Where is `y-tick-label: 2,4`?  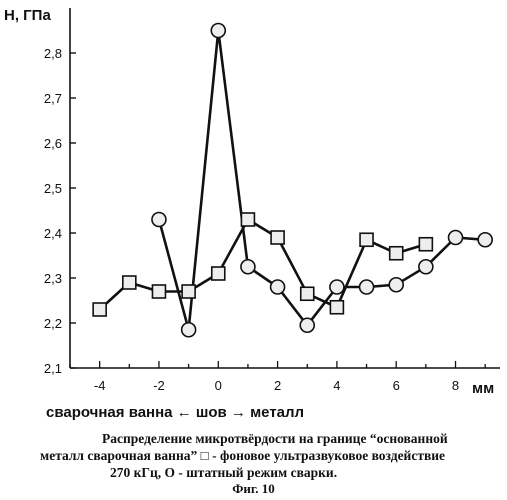
y-tick-label: 2,4 is located at coordinates (53, 233).